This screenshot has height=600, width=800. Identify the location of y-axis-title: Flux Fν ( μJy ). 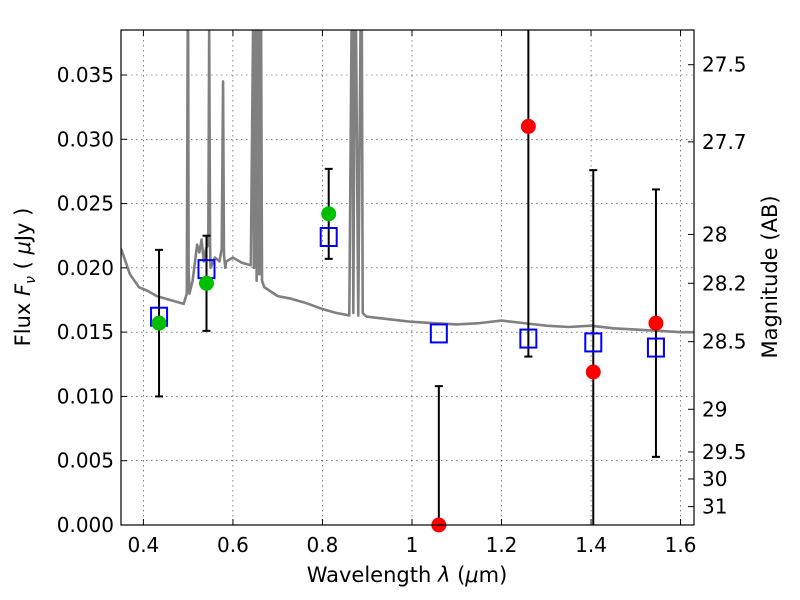
(25, 277).